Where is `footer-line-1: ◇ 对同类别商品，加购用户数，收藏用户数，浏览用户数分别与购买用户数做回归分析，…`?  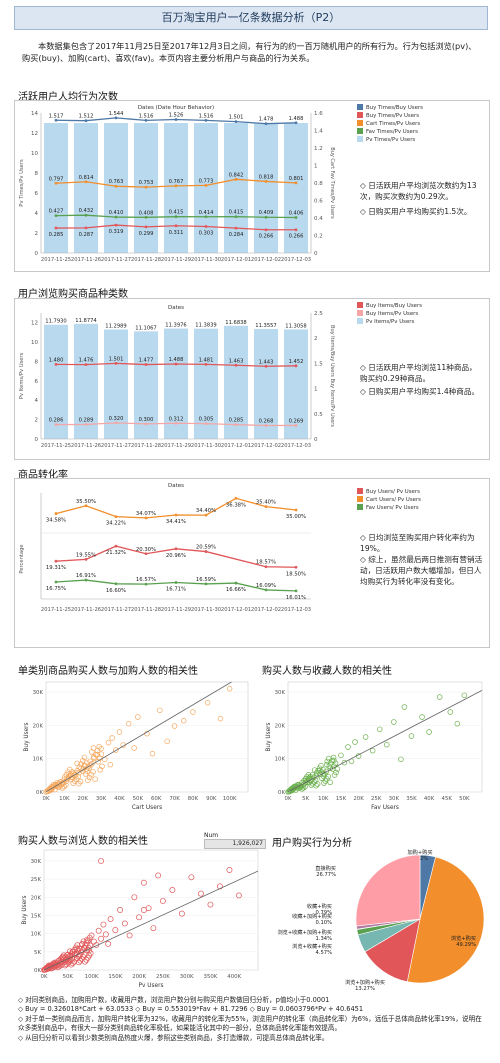 footer-line-1: ◇ 对同类别商品，加购用户数，收藏用户数，浏览用户数分别与购买用户数做回归分析，… is located at coordinates (174, 1000).